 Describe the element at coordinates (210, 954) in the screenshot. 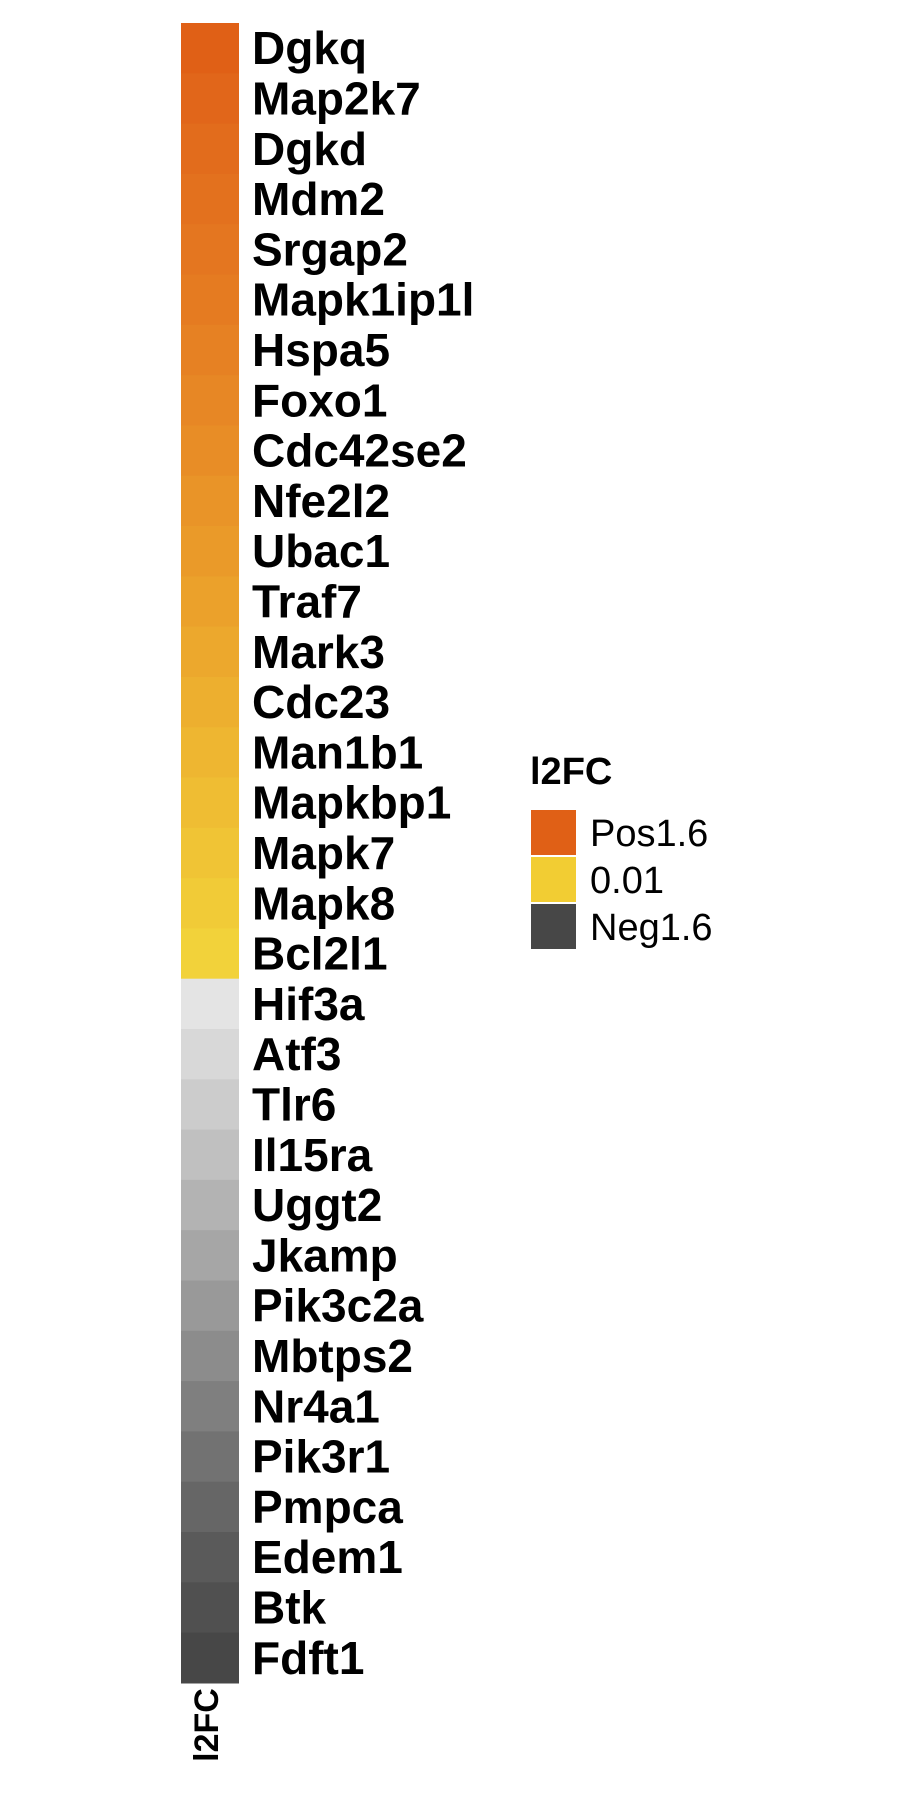

I see `heatmap-cell-bcl2l1` at that location.